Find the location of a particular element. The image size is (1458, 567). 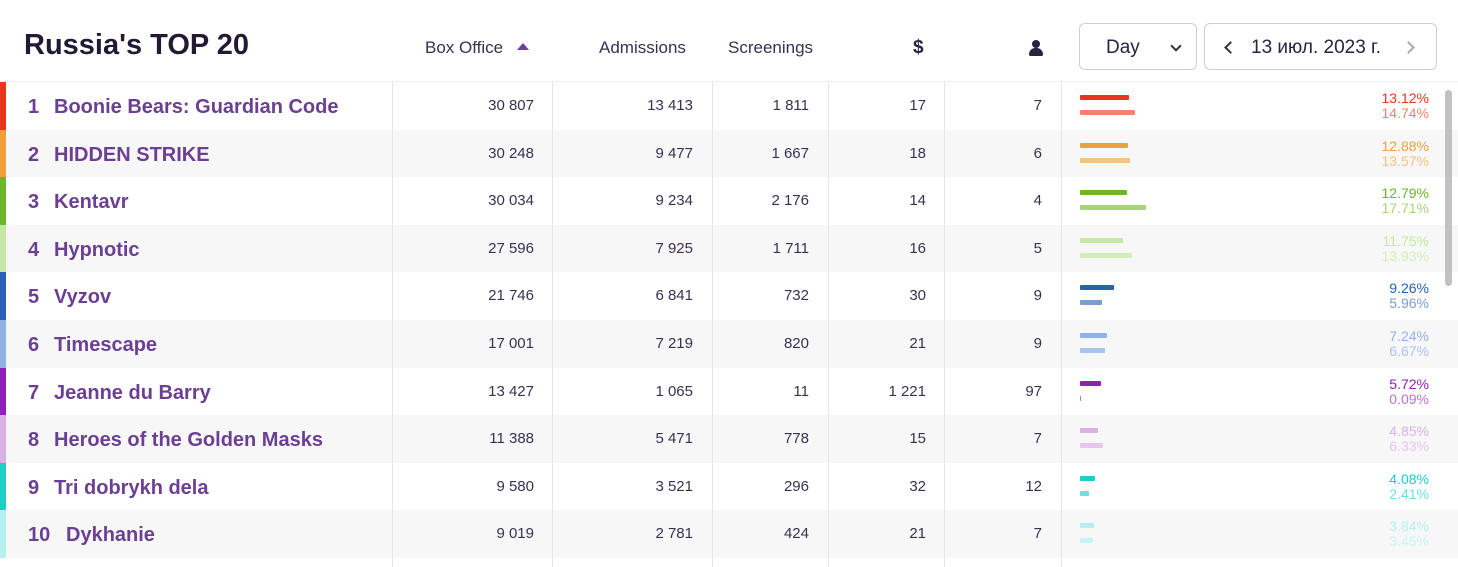

rank-number: 8 is located at coordinates (34, 440).